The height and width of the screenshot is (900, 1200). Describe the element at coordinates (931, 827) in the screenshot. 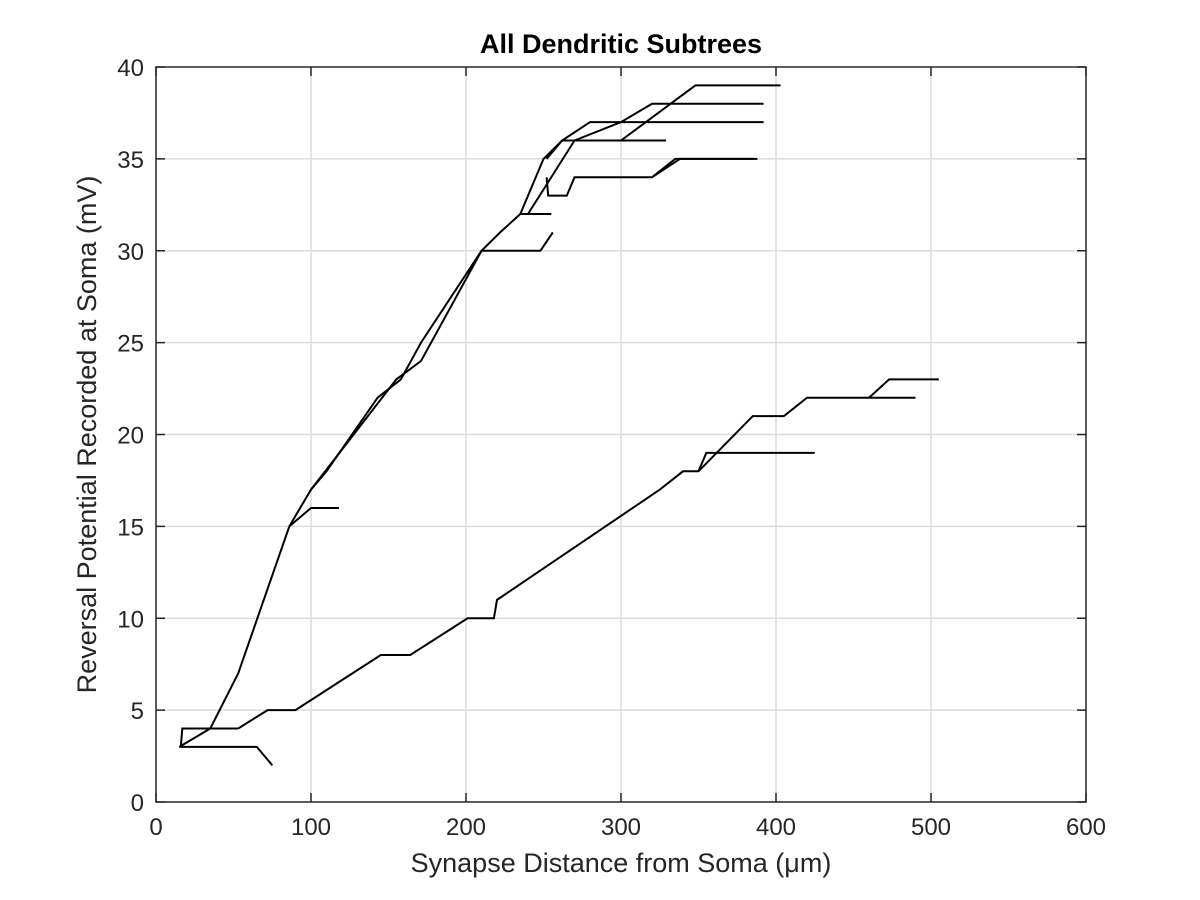

I see `x-tick-label: 500` at that location.